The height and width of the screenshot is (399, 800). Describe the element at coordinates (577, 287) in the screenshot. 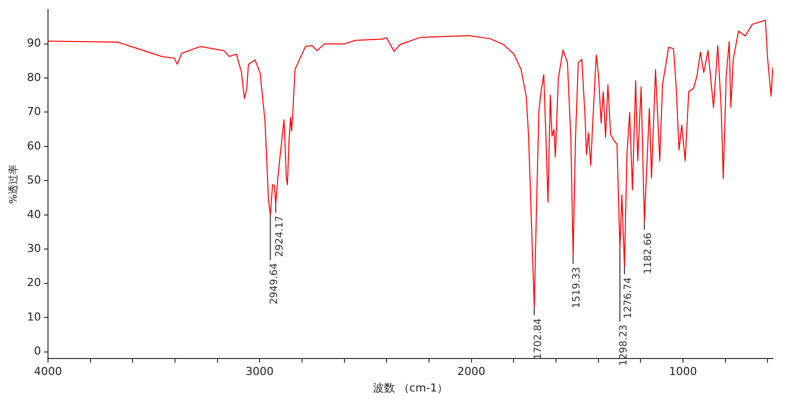

I see `annotation: 1519.33` at that location.